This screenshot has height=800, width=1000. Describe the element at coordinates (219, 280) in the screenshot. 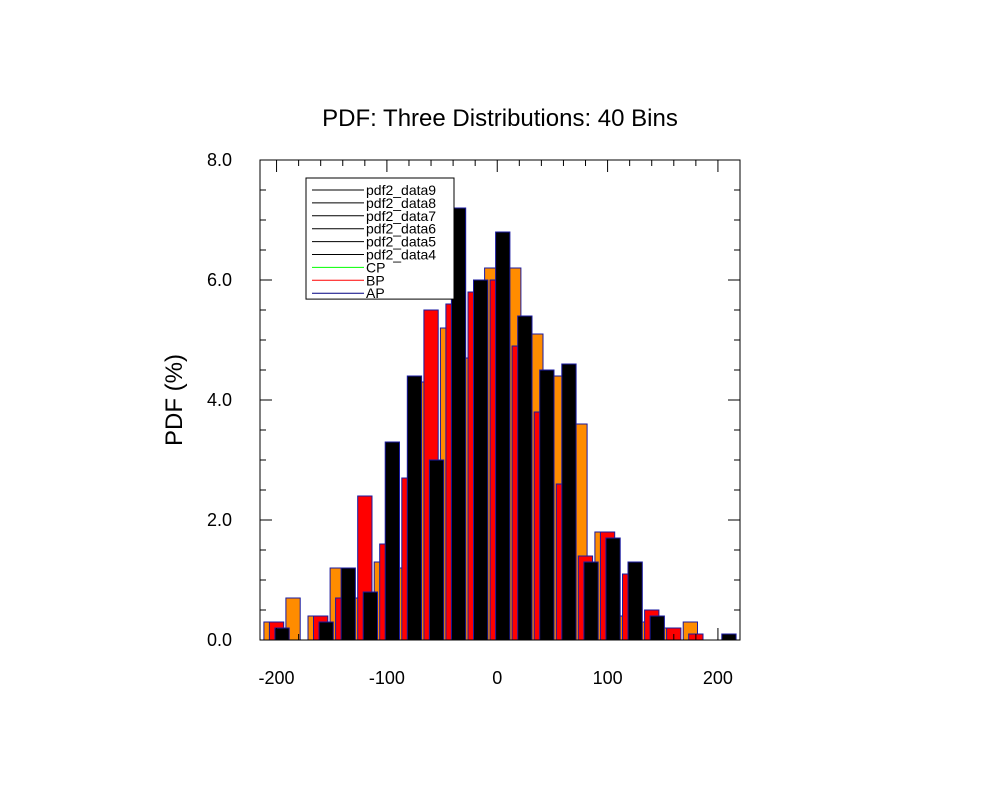

I see `y-tick-label: 6.0` at that location.